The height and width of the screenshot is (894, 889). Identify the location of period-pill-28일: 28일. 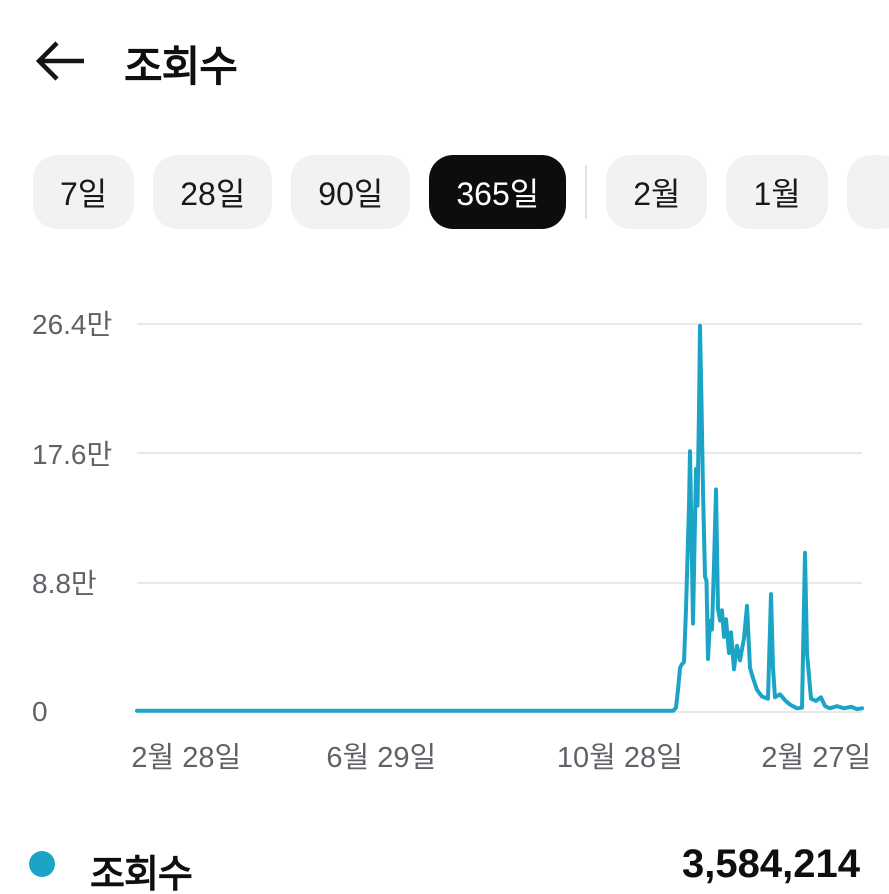
(213, 192).